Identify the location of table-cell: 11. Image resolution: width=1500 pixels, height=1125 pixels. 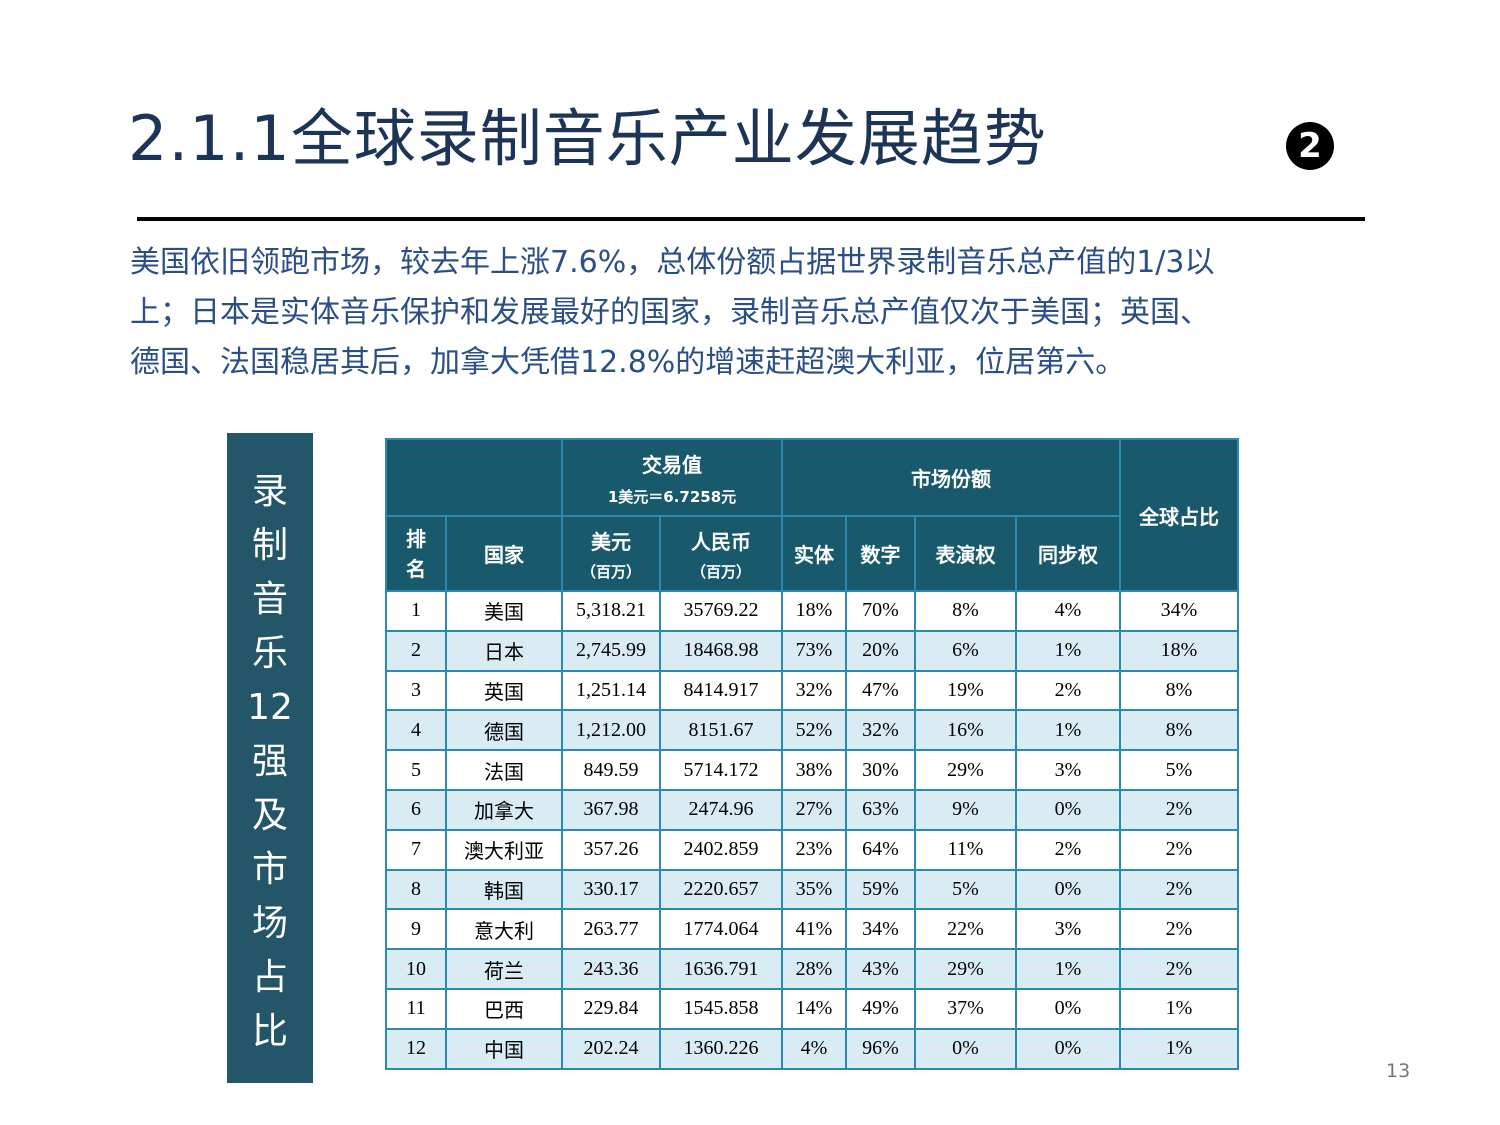
(416, 1008).